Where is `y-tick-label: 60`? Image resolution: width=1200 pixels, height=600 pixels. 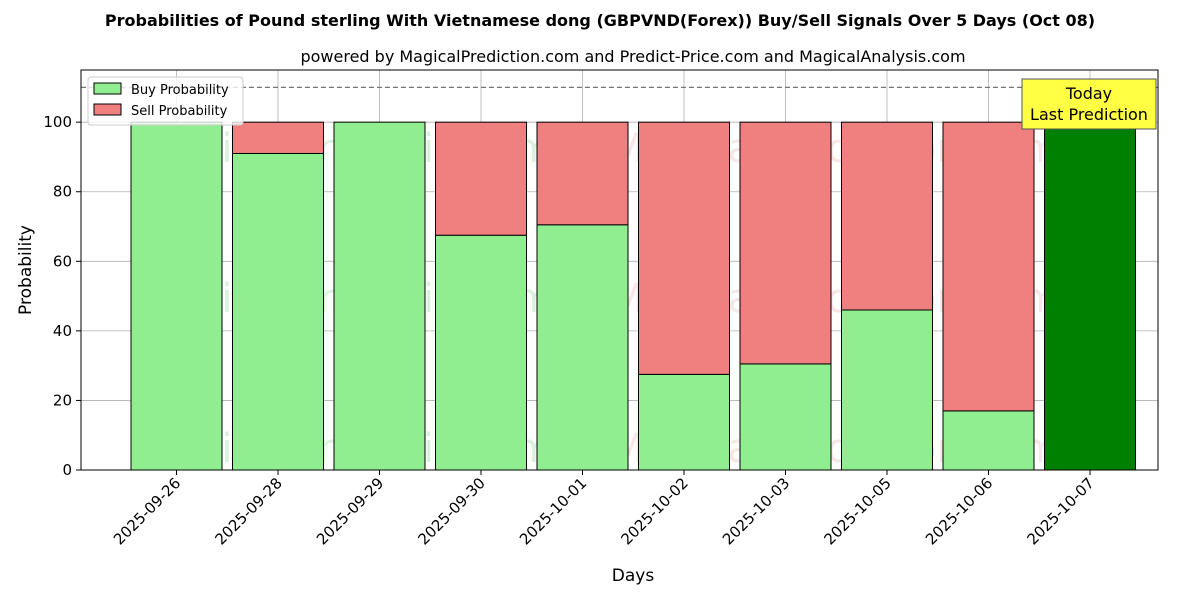
y-tick-label: 60 is located at coordinates (62, 261).